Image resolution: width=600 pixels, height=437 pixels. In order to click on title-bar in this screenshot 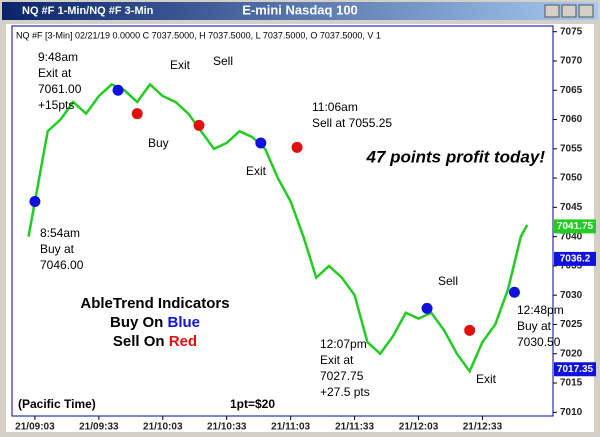, I will do `click(300, 11)`.